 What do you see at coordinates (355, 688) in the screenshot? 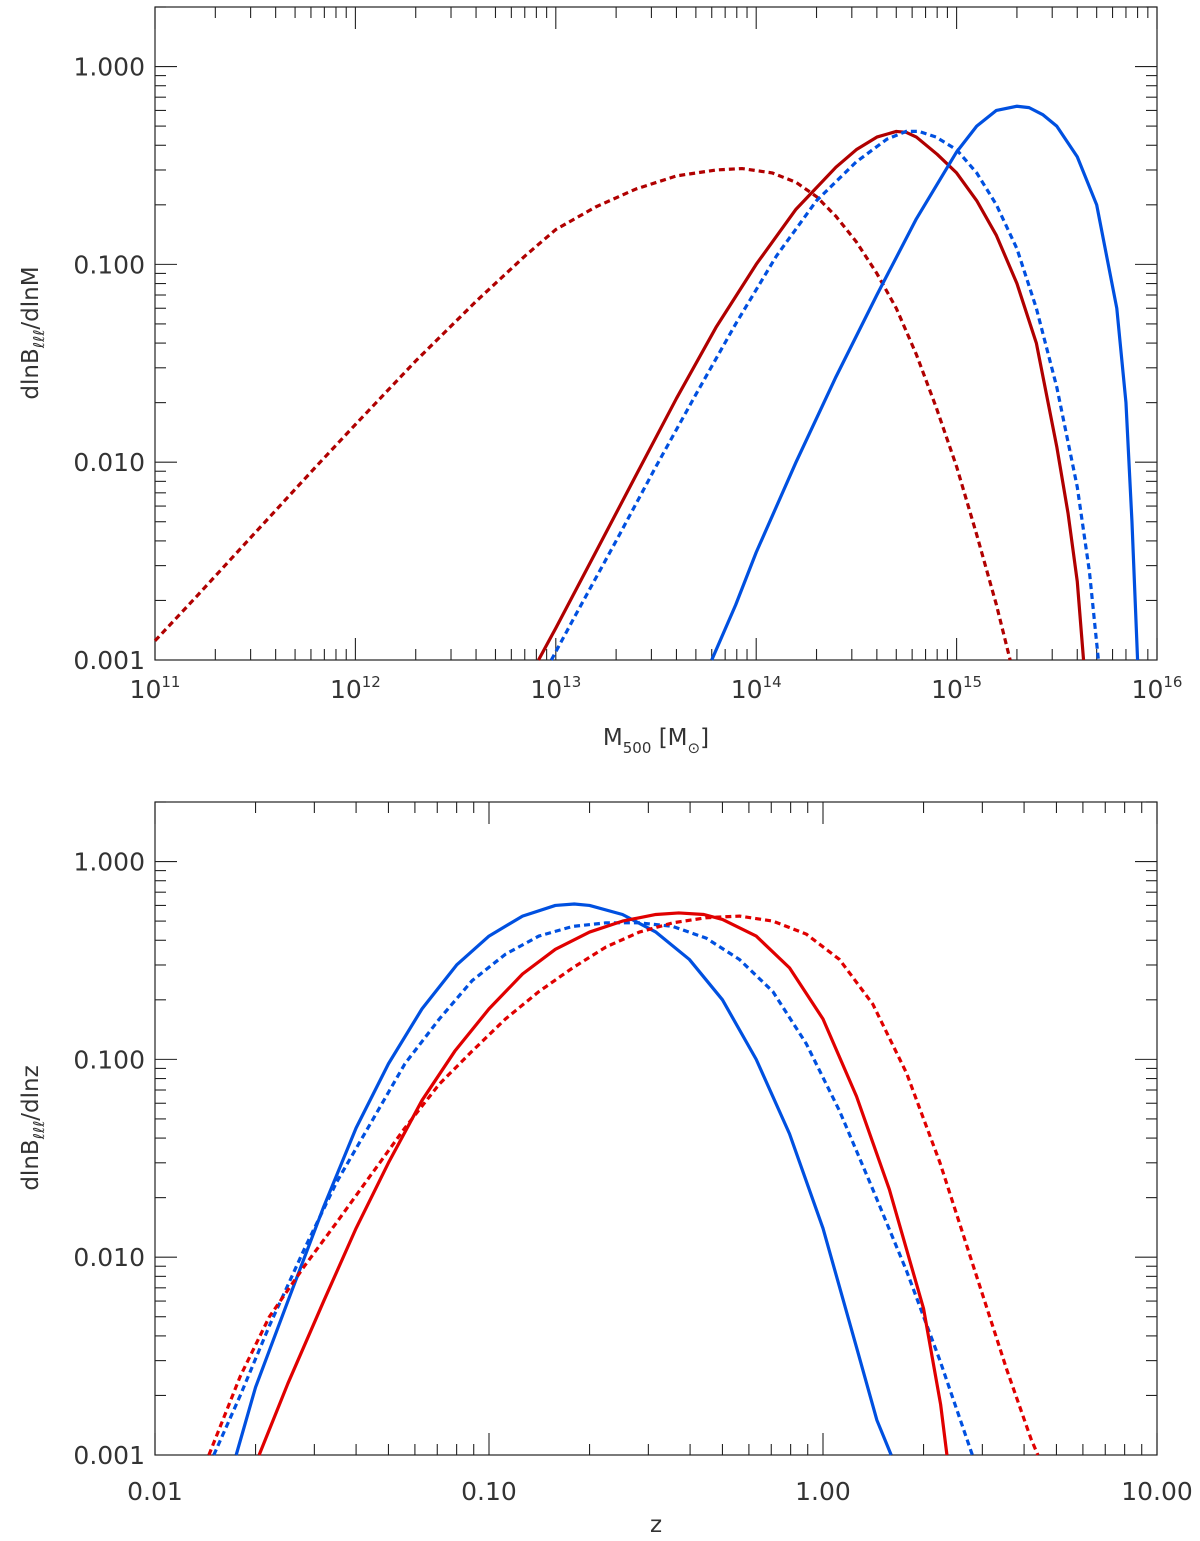
I see `x-tick-label: 1012` at bounding box center [355, 688].